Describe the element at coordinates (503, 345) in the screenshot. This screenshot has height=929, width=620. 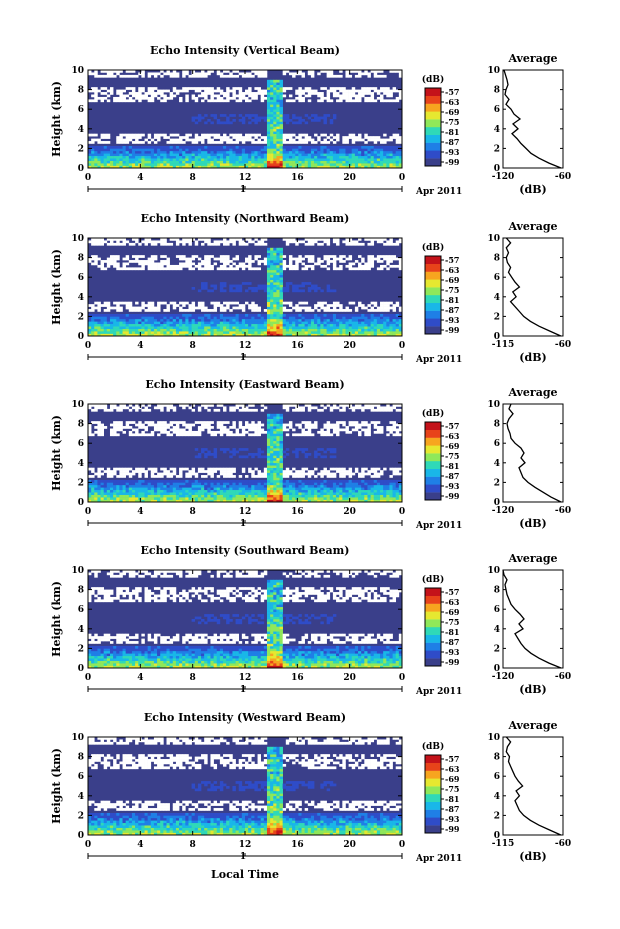
I see `average-x-tick-label: -115` at that location.